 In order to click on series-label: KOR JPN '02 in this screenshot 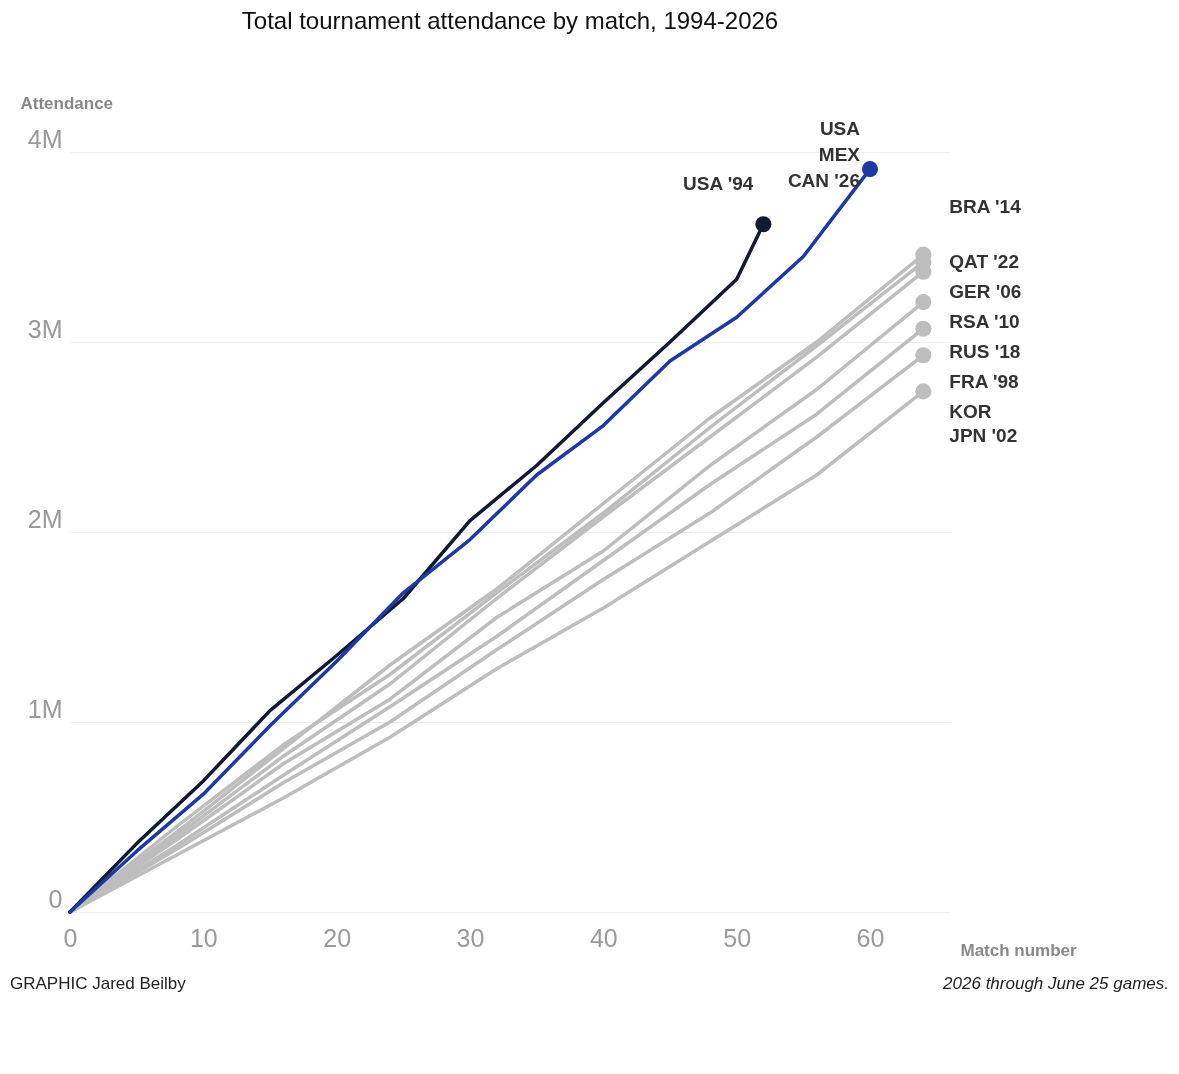, I will do `click(983, 424)`.